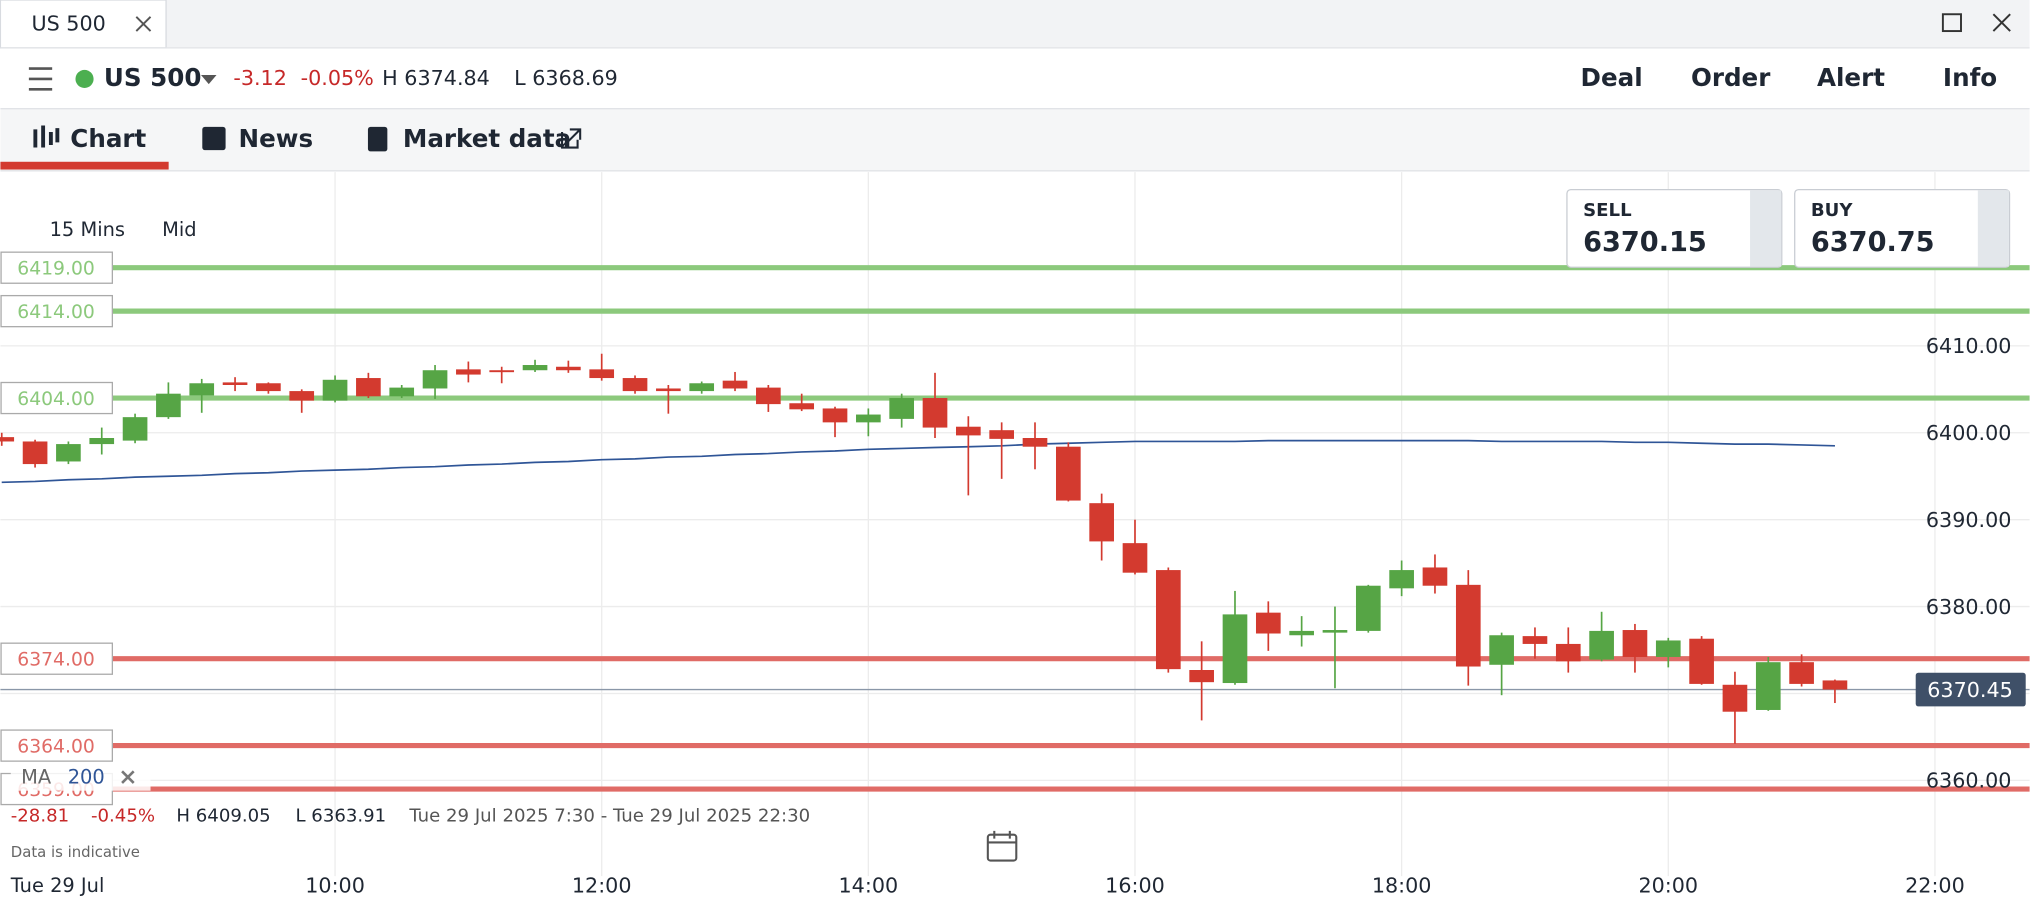 This screenshot has height=902, width=2030. What do you see at coordinates (84, 78) in the screenshot?
I see `status-dot` at bounding box center [84, 78].